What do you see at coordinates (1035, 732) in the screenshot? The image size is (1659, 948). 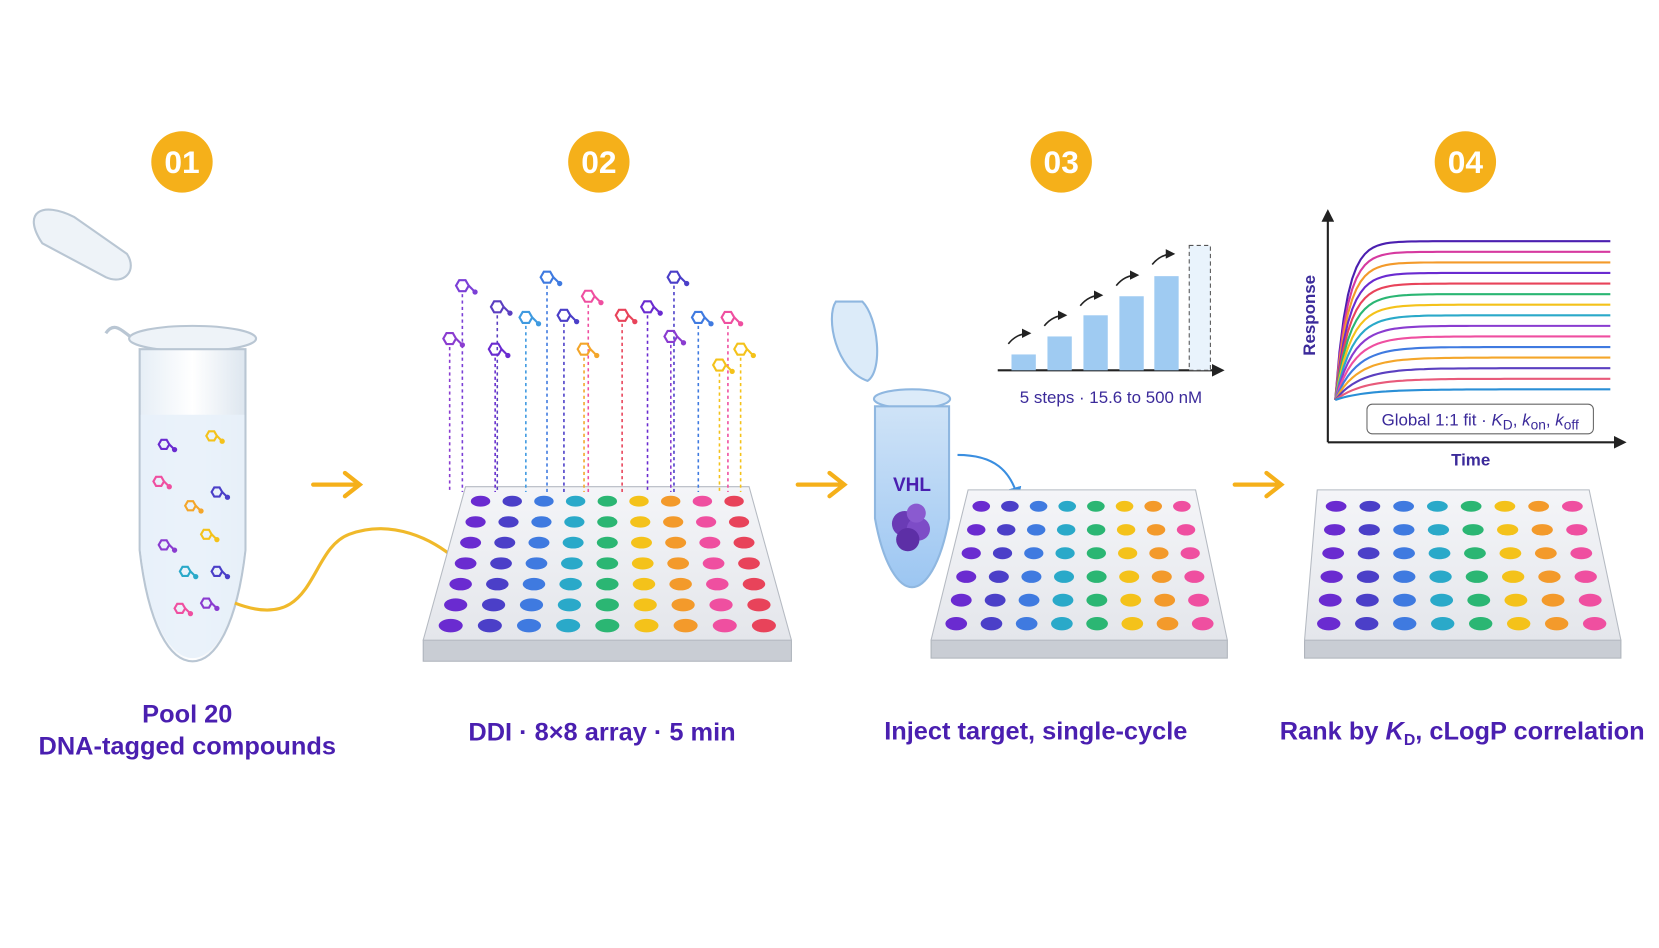 I see `step-label: Inject target, single-cycle` at bounding box center [1035, 732].